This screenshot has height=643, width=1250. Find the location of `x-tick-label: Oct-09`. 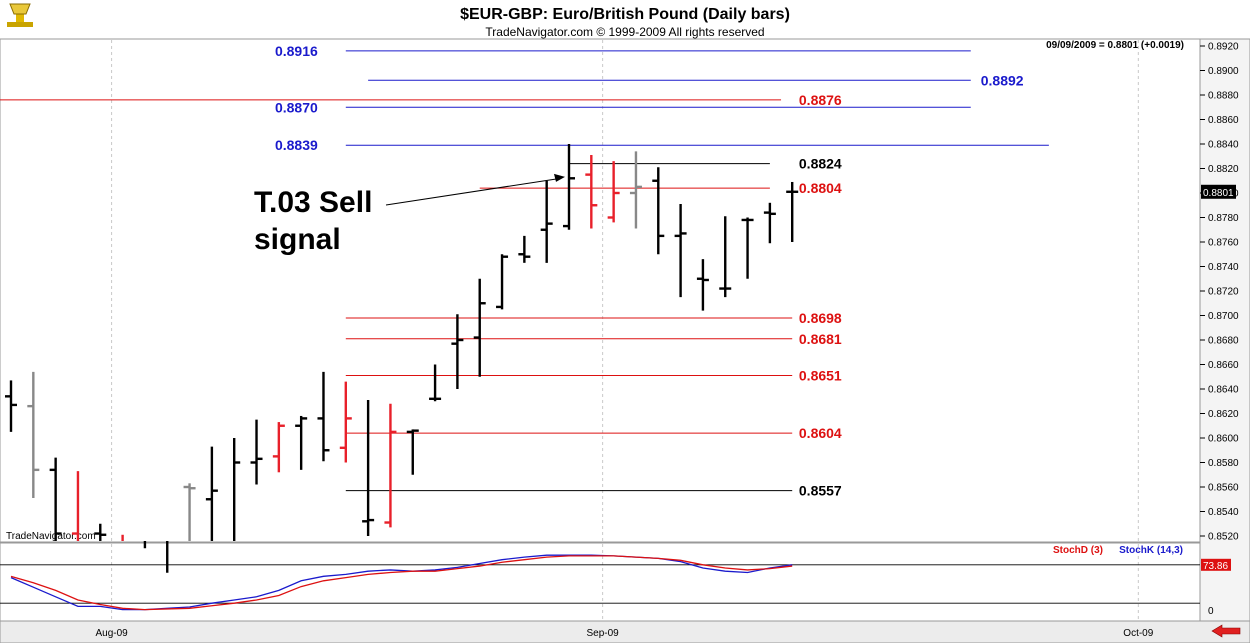

x-tick-label: Oct-09 is located at coordinates (1138, 633).